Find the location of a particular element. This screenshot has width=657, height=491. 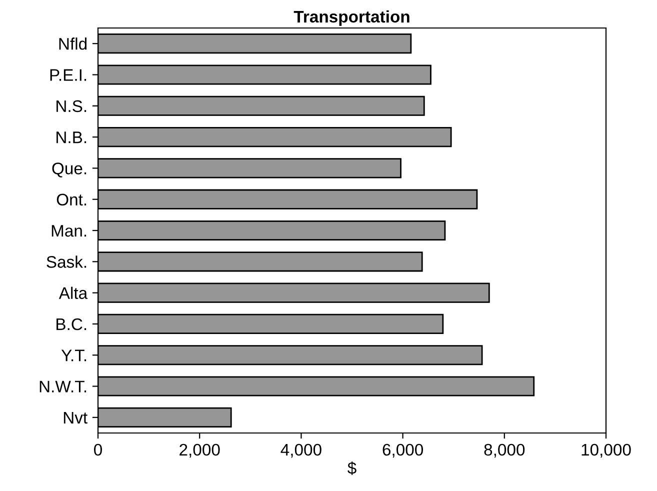

y-tick-label: Man. is located at coordinates (69, 231).